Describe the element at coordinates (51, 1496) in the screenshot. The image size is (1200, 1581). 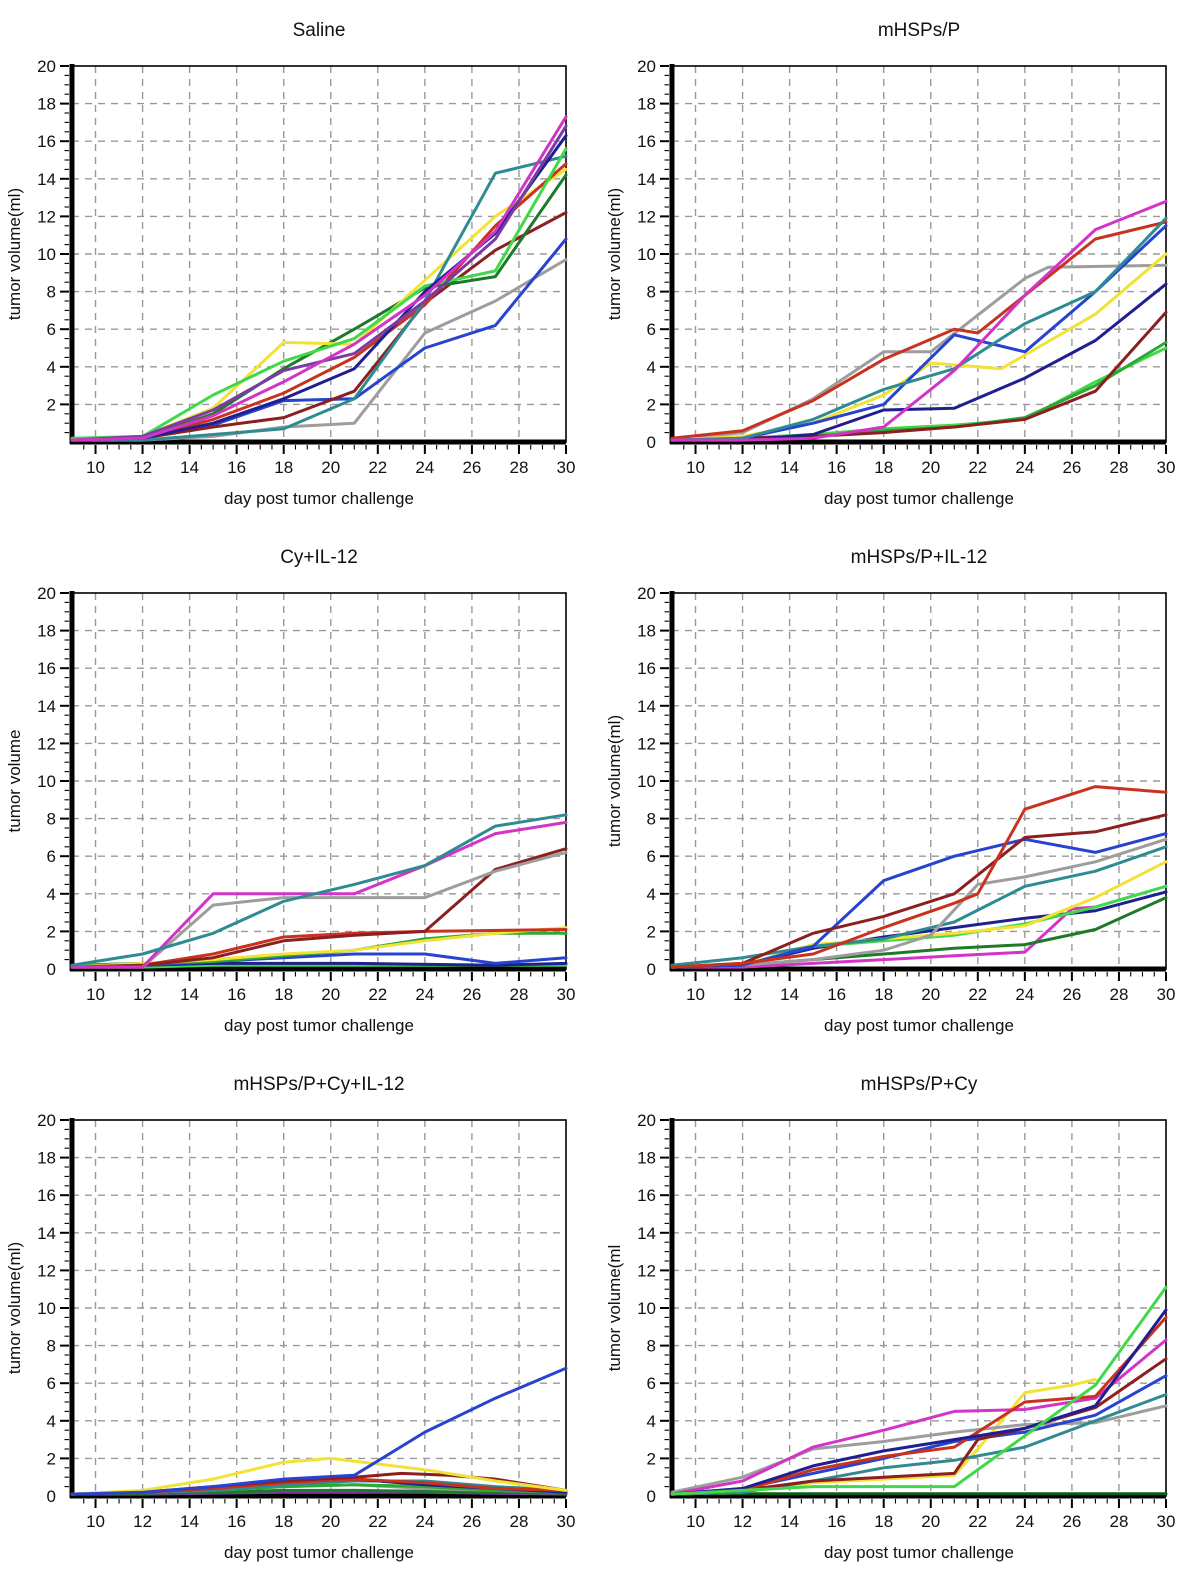
I see `svg-text: 0` at that location.